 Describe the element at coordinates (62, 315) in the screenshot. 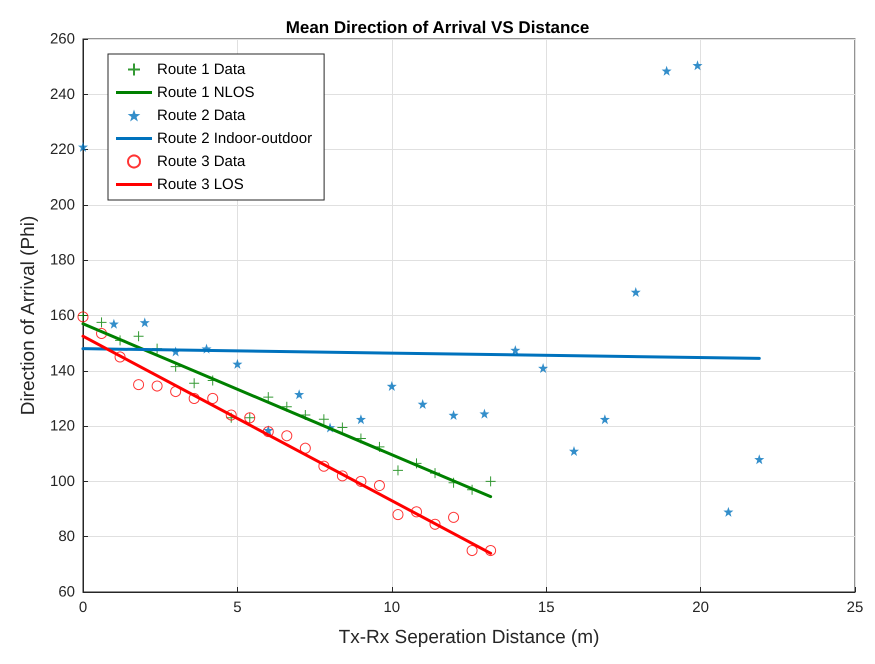

I see `y-tick-label: 160` at that location.